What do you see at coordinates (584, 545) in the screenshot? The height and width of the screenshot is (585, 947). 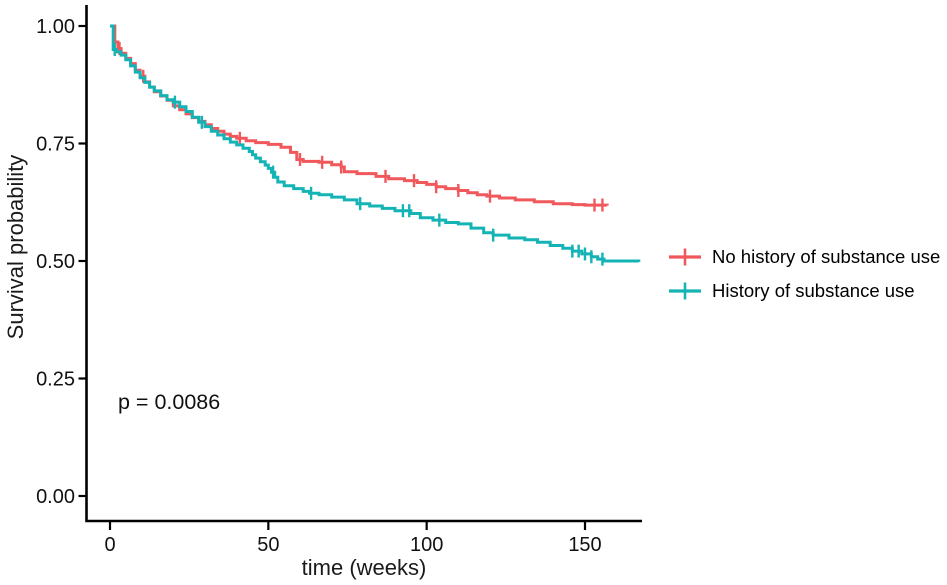 I see `x-tick-label: 150` at bounding box center [584, 545].